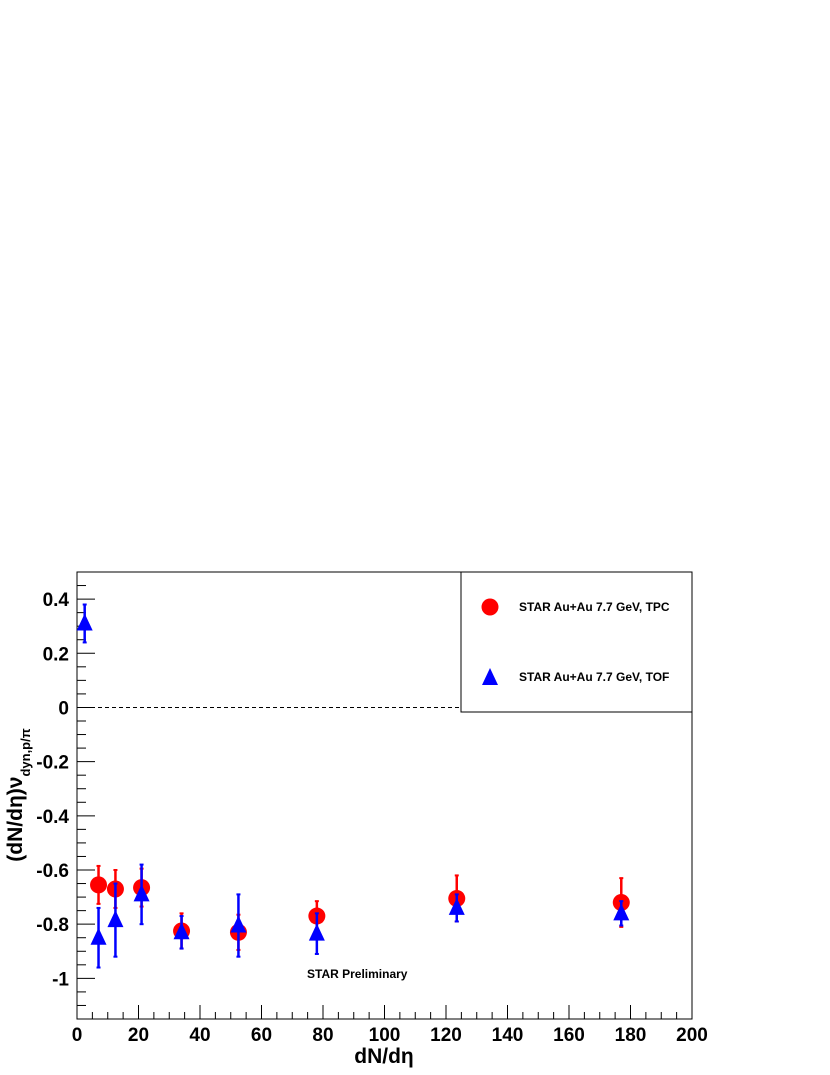 The image size is (830, 1075). I want to click on x-tick-label: 200, so click(692, 1035).